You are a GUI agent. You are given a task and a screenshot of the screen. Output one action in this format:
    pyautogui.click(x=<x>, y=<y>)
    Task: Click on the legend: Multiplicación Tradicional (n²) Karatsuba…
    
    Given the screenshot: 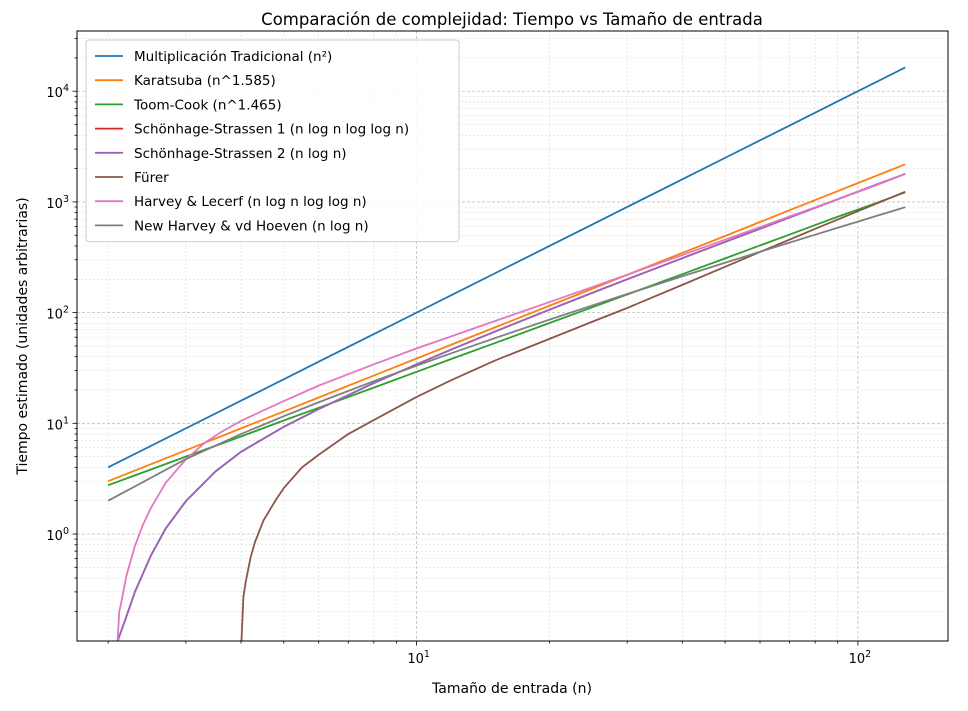 What is the action you would take?
    pyautogui.click(x=272, y=141)
    